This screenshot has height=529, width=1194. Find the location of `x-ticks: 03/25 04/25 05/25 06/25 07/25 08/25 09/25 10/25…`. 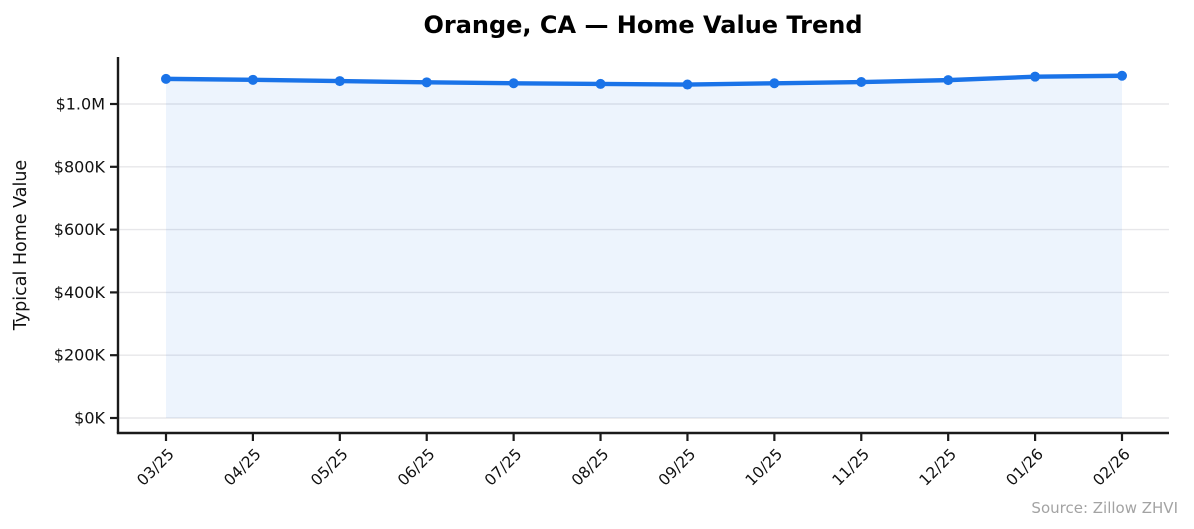

x-ticks: 03/25 04/25 05/25 06/25 07/25 08/25 09/25 10/25… is located at coordinates (634, 461).